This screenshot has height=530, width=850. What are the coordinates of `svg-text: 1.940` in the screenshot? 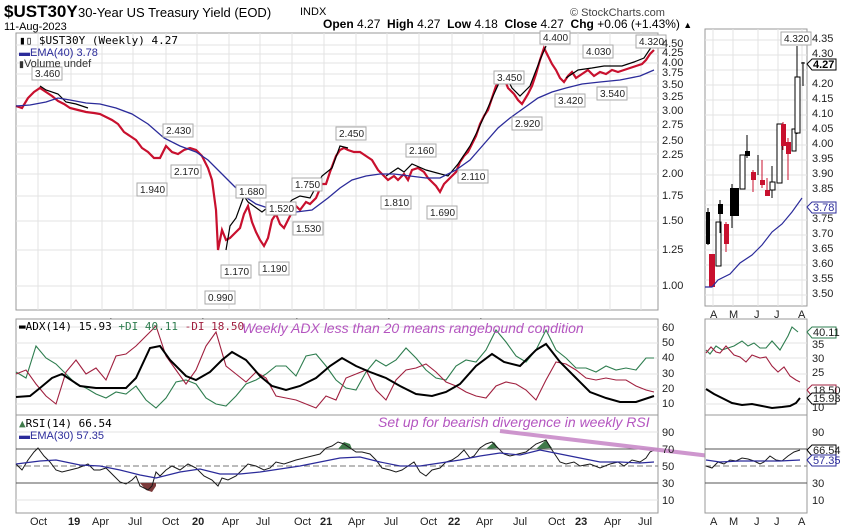 It's located at (152, 190).